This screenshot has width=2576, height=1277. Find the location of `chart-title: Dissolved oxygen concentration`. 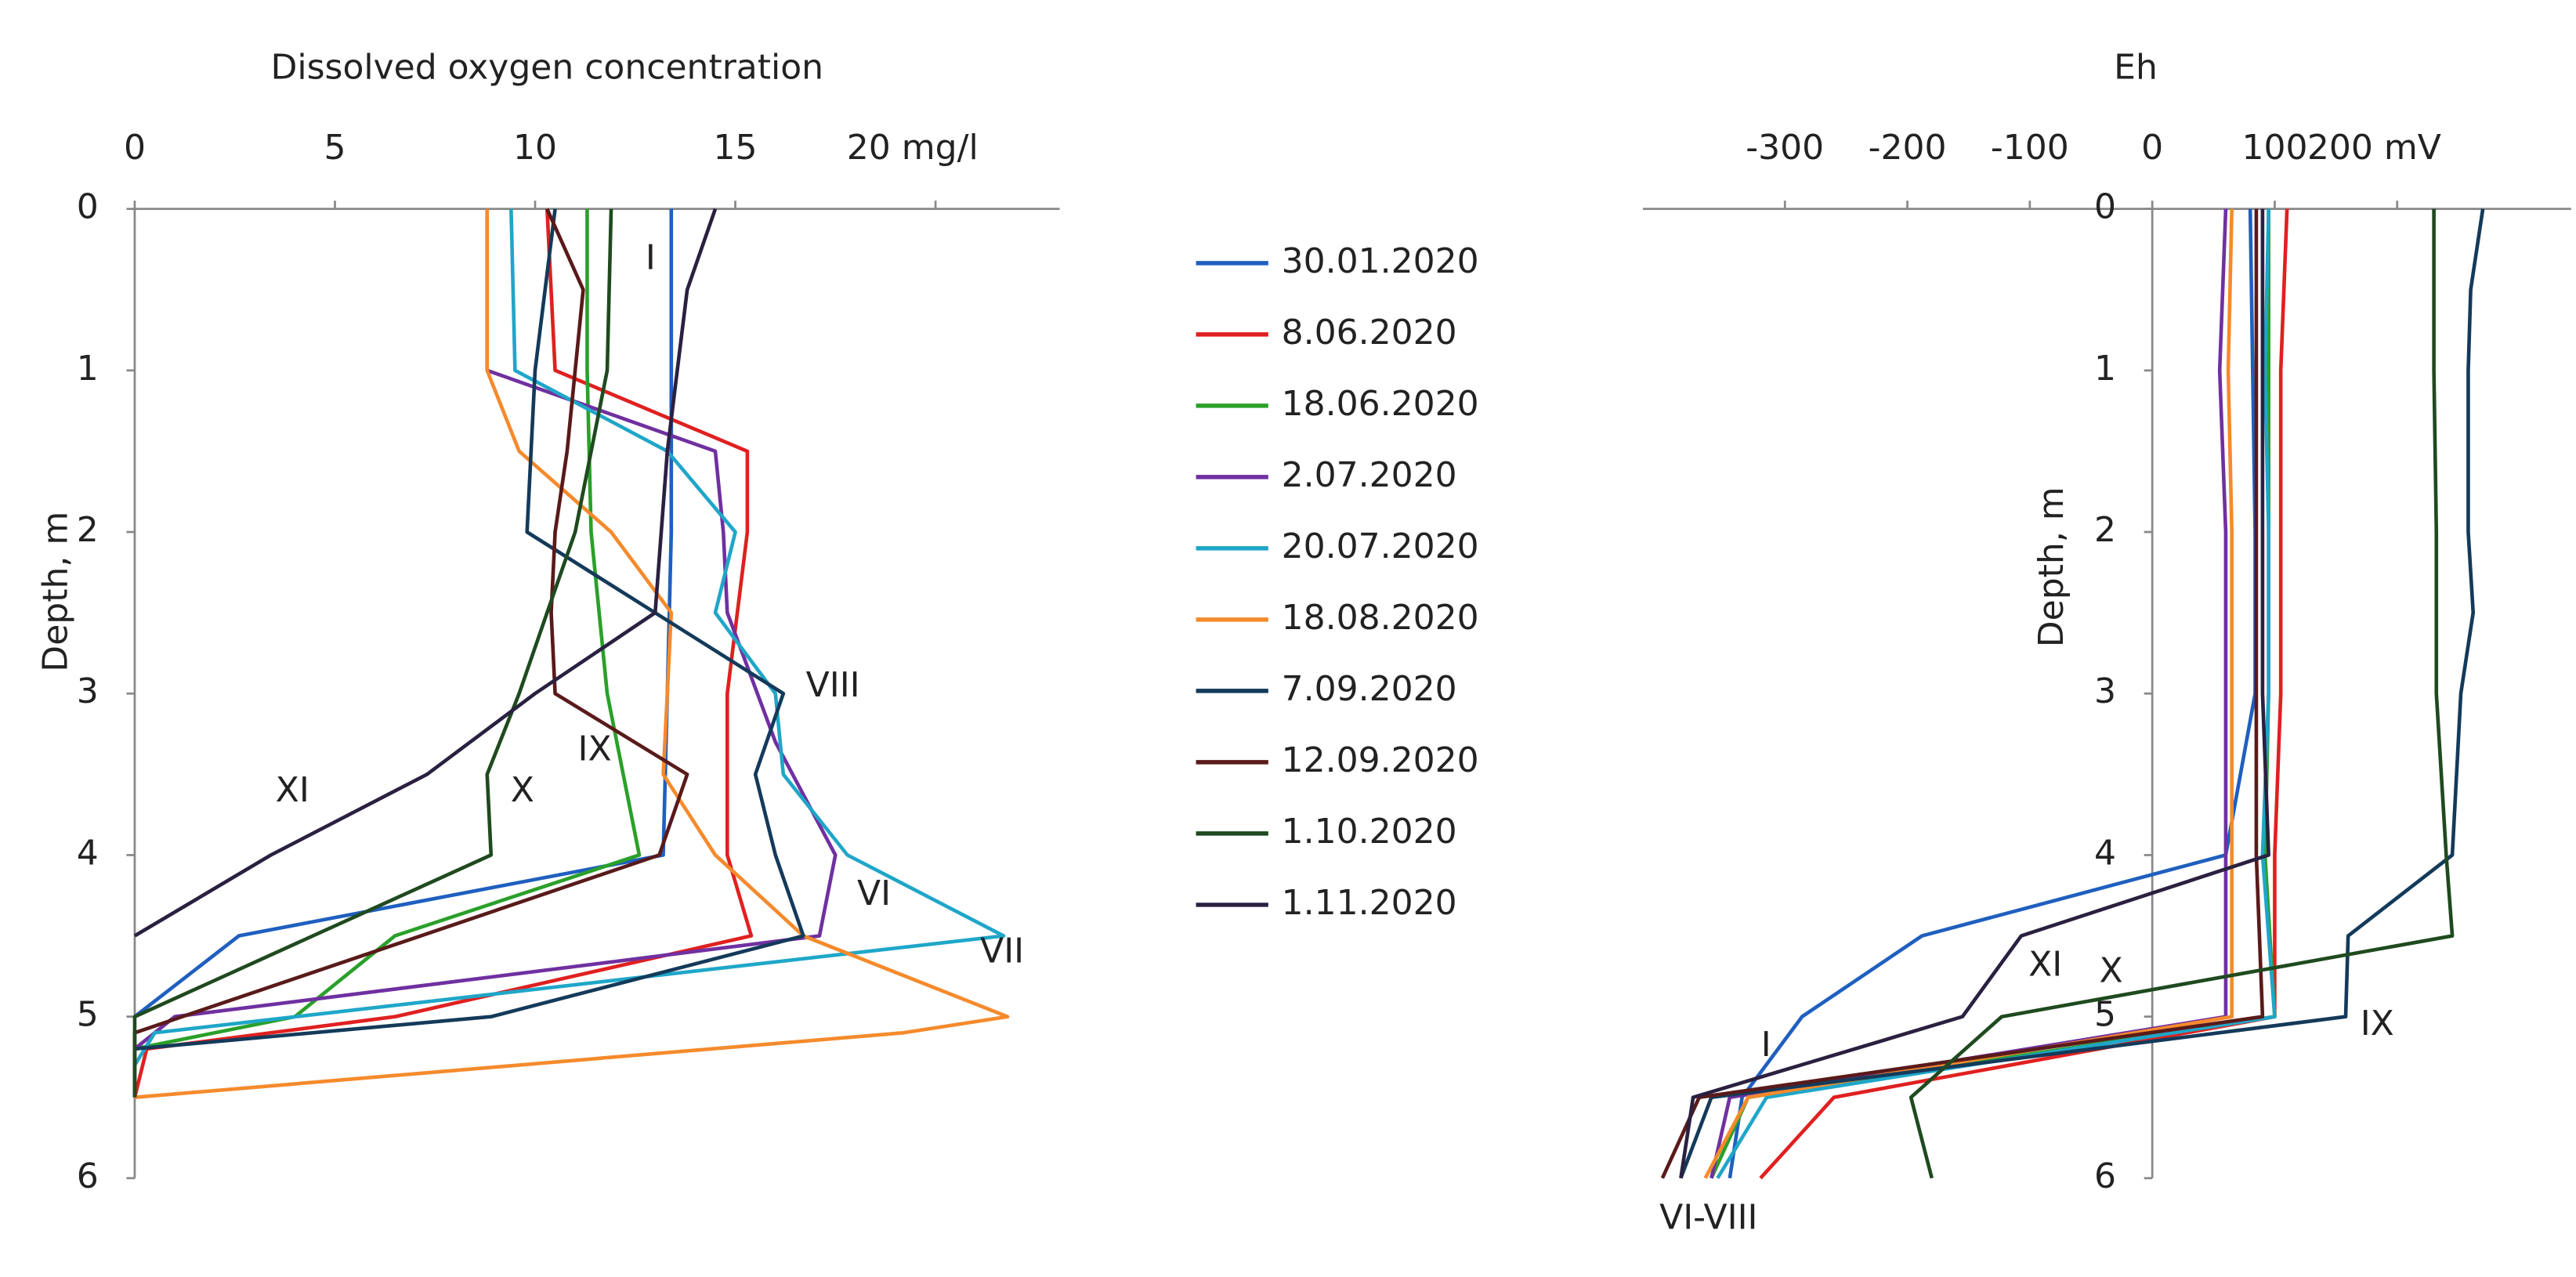

chart-title: Dissolved oxygen concentration is located at coordinates (547, 67).